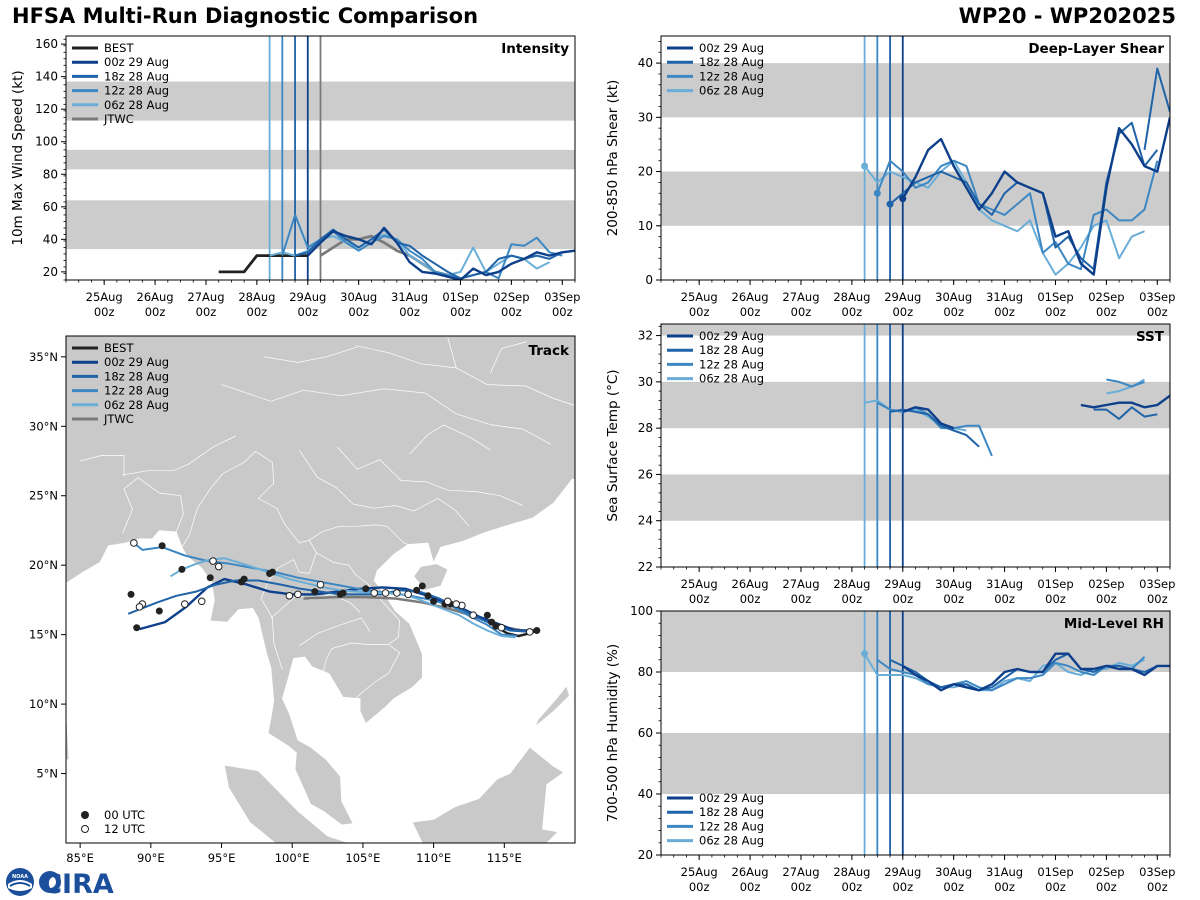 The image size is (1200, 900). What do you see at coordinates (928, 418) in the screenshot?
I see `sst-series-00z-29-aug` at bounding box center [928, 418].